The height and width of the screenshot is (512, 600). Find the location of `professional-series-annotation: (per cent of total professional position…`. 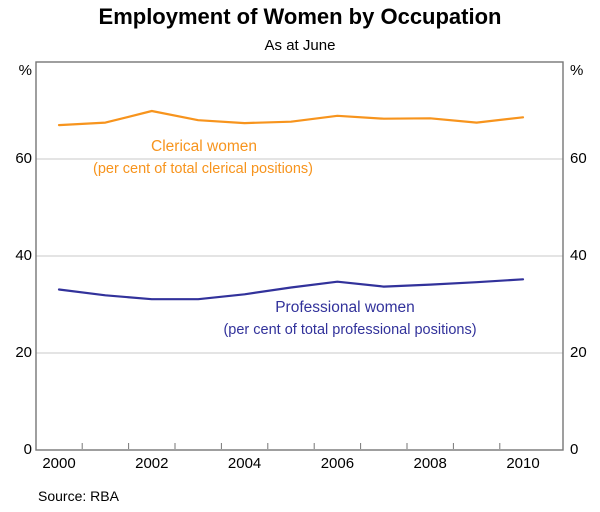

professional-series-annotation: (per cent of total professional position… is located at coordinates (350, 330).